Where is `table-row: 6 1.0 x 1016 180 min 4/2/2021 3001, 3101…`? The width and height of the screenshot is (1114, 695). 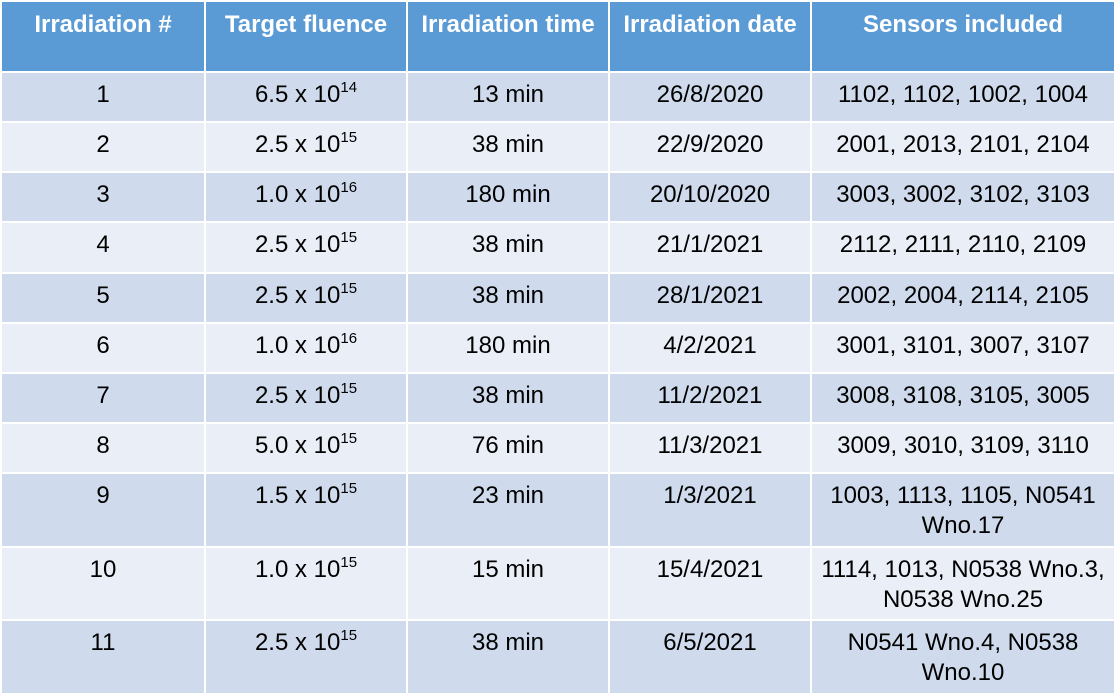 table-row: 6 1.0 x 1016 180 min 4/2/2021 3001, 3101… is located at coordinates (557, 347).